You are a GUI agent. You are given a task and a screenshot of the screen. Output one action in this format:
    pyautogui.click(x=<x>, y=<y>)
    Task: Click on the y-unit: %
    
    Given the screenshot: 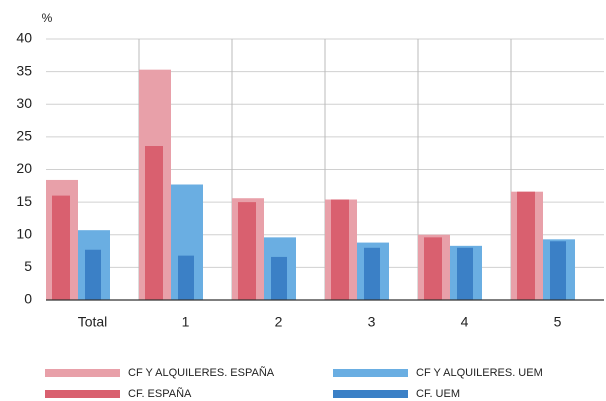 What is the action you would take?
    pyautogui.click(x=47, y=18)
    